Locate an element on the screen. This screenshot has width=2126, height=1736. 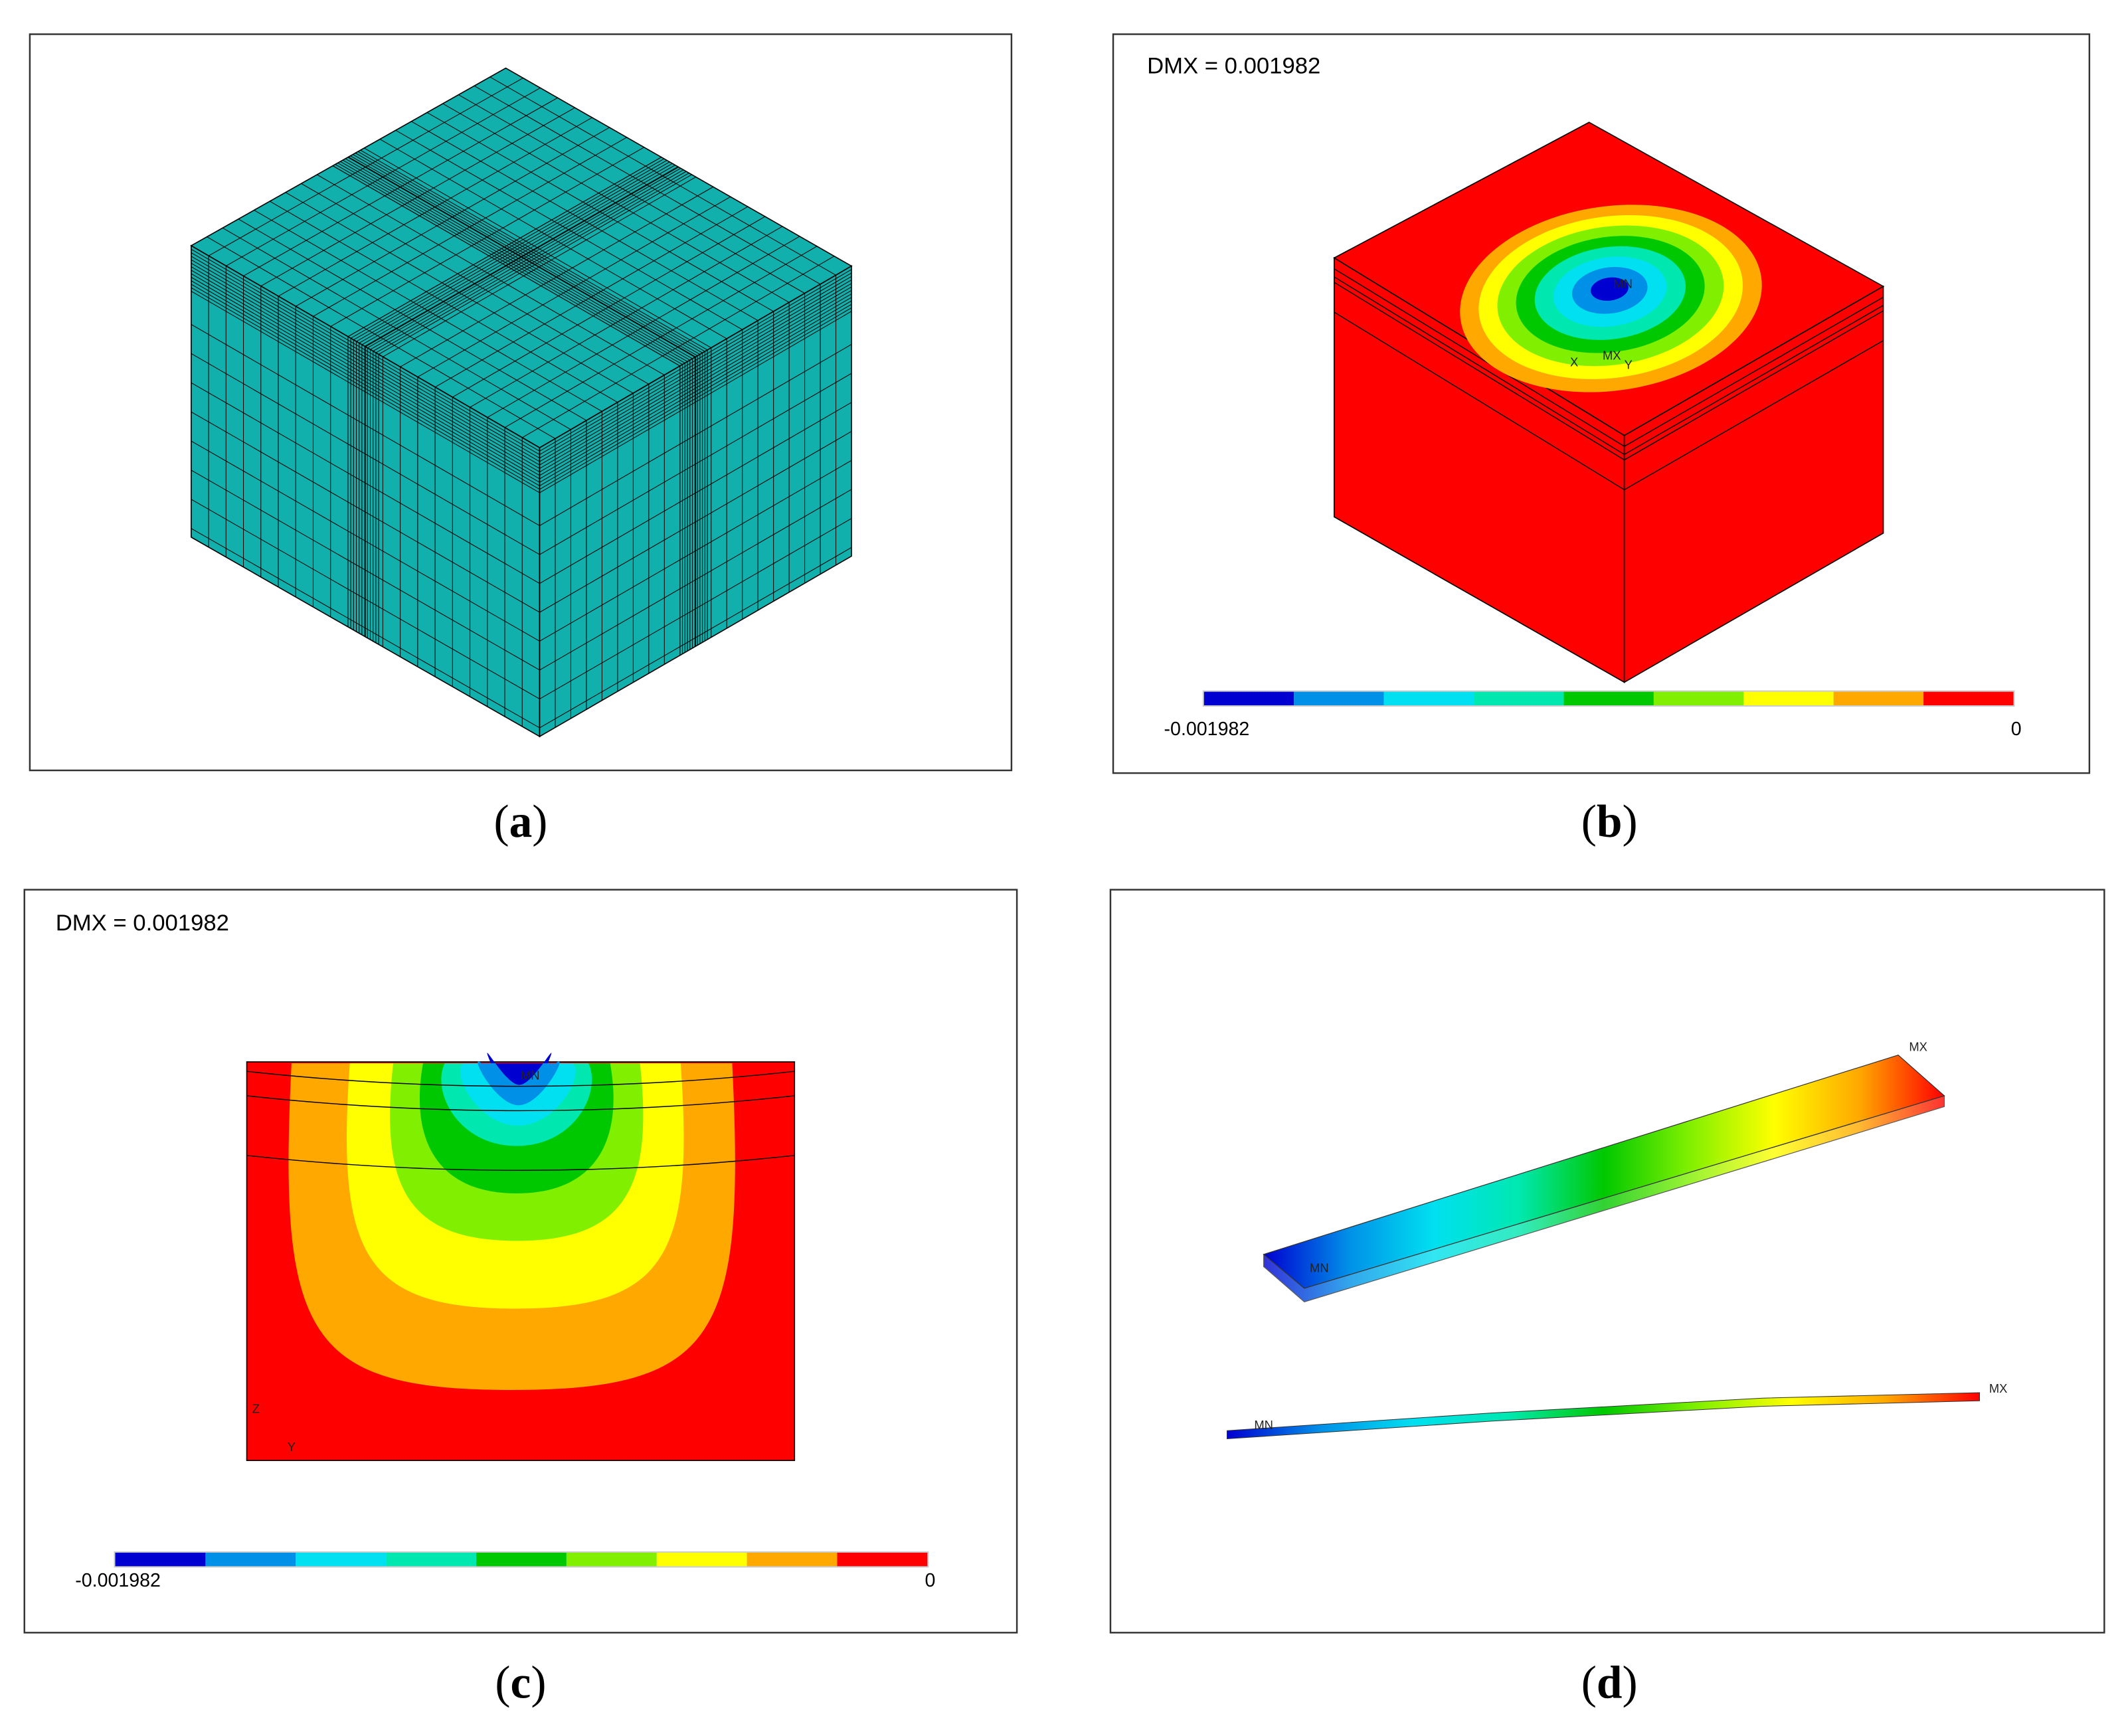
panel-caption: (d) is located at coordinates (1609, 1683).